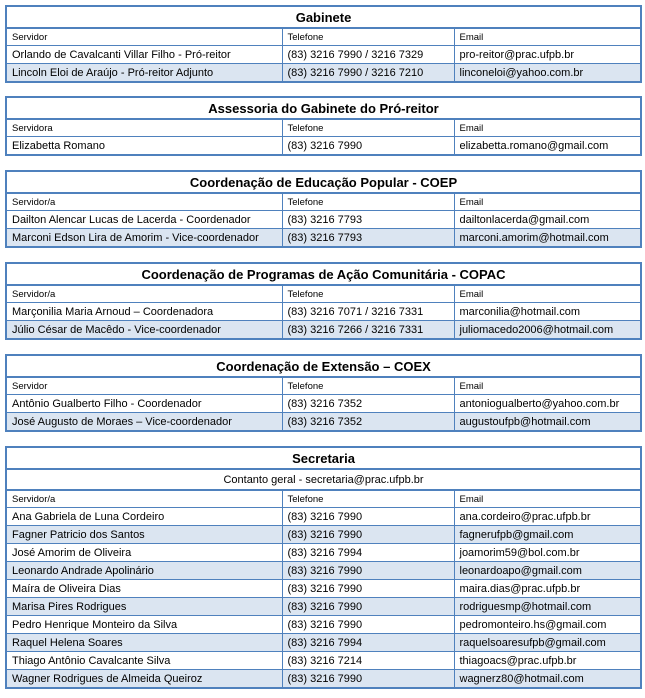 The height and width of the screenshot is (698, 645). I want to click on email-cell: rodriguesmp@hotmail.com, so click(547, 606).